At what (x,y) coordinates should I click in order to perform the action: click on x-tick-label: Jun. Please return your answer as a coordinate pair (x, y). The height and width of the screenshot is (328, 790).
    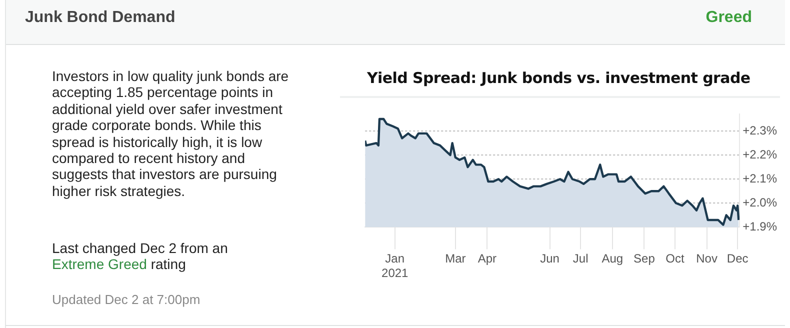
    Looking at the image, I should click on (550, 259).